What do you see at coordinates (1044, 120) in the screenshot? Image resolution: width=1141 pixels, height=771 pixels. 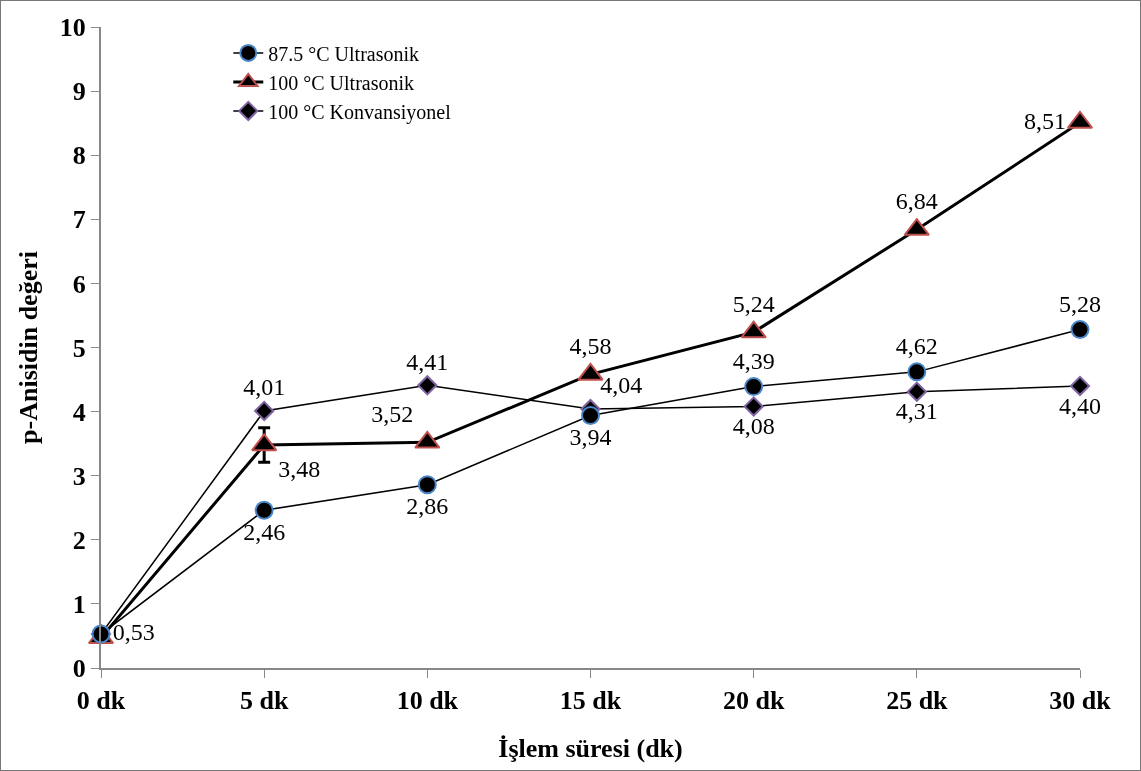 I see `data-label: 8,51` at bounding box center [1044, 120].